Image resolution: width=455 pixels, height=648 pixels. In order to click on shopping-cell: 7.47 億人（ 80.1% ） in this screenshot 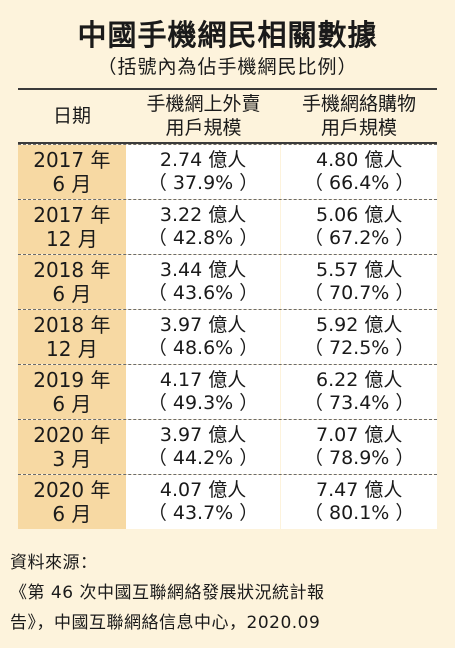, I will do `click(359, 502)`.